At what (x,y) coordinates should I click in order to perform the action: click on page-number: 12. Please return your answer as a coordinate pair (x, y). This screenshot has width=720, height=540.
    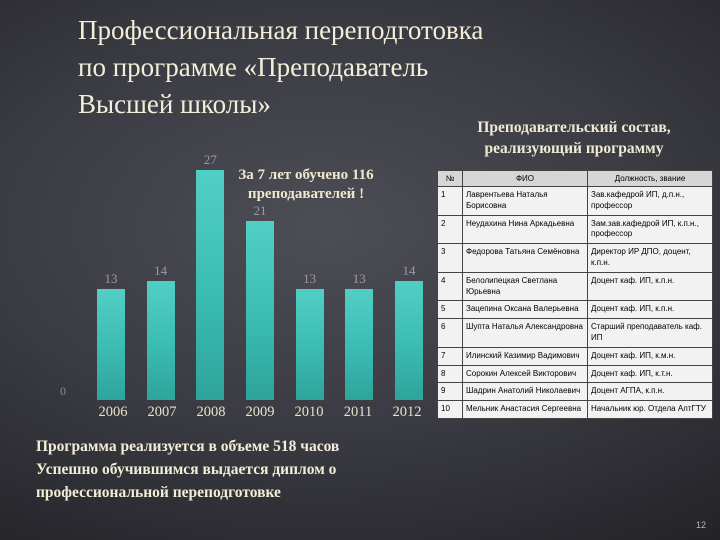
    Looking at the image, I should click on (700, 525).